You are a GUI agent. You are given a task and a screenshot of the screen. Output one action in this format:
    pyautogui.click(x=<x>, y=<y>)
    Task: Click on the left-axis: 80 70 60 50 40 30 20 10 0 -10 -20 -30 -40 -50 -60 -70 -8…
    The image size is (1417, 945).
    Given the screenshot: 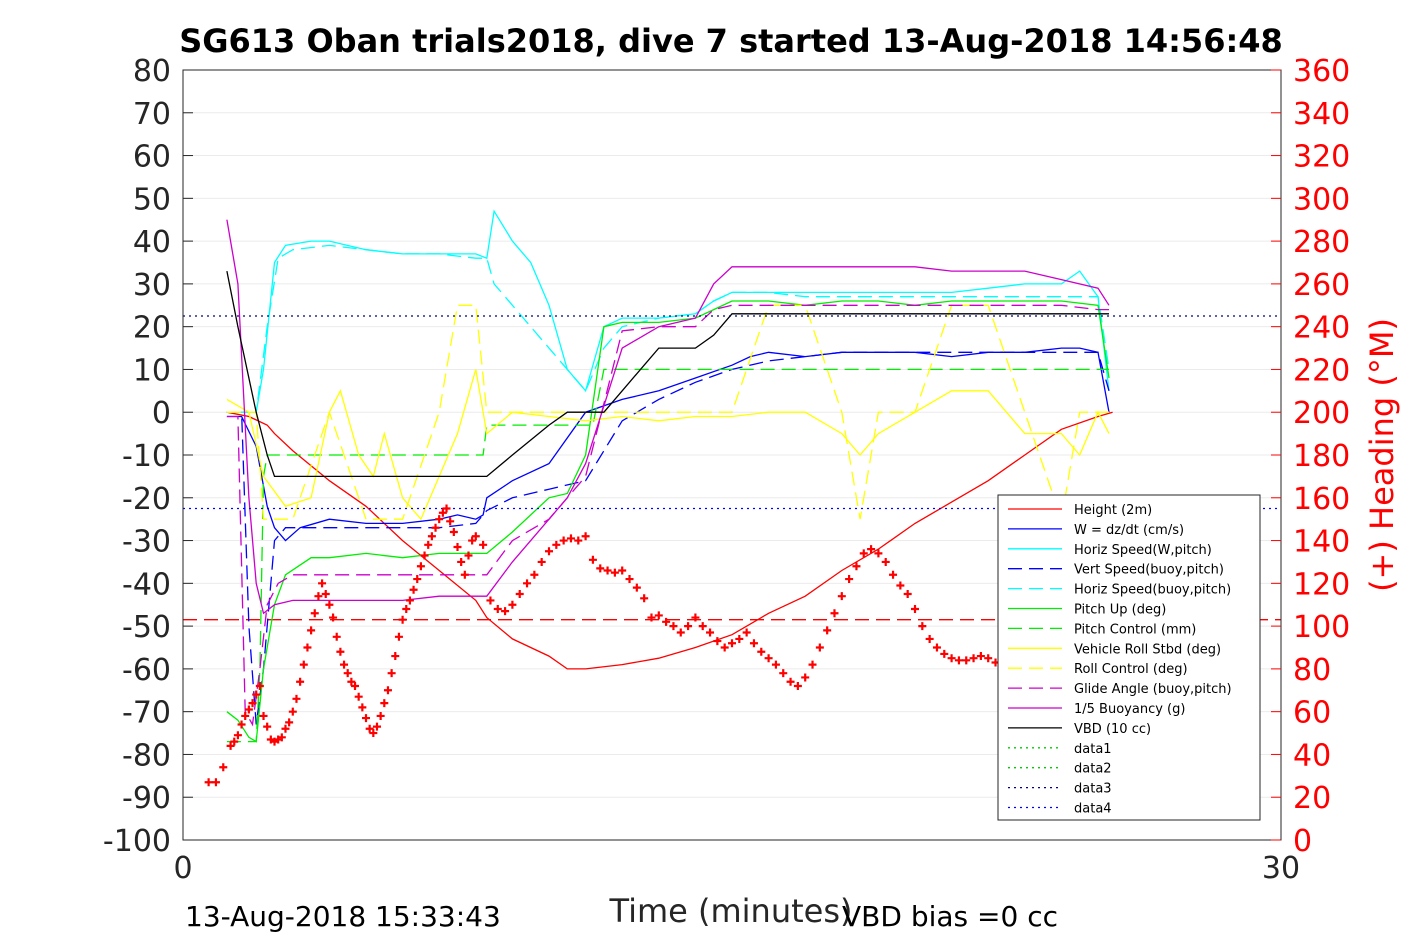 What is the action you would take?
    pyautogui.click(x=148, y=456)
    